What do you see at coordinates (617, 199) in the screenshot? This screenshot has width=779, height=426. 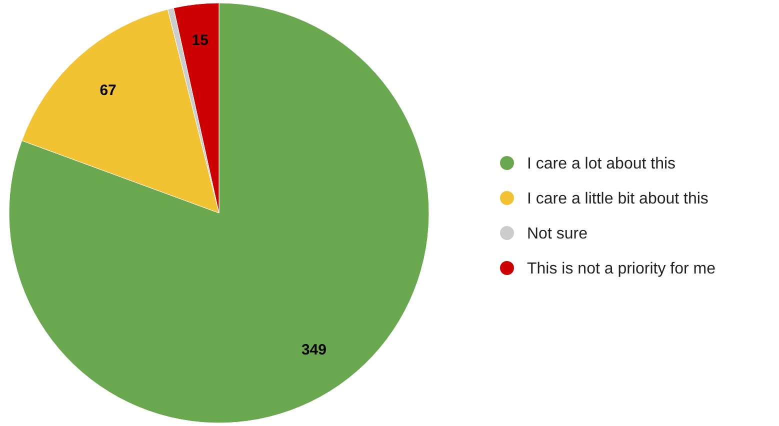 I see `legend-label: I care a little bit about this` at bounding box center [617, 199].